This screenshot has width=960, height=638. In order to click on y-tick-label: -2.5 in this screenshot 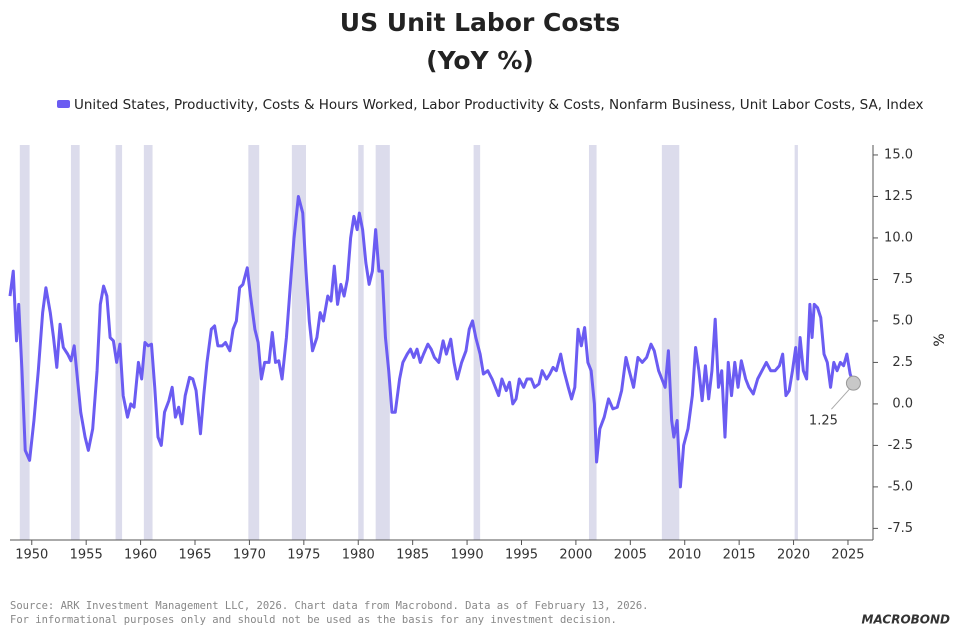, I will do `click(900, 445)`.